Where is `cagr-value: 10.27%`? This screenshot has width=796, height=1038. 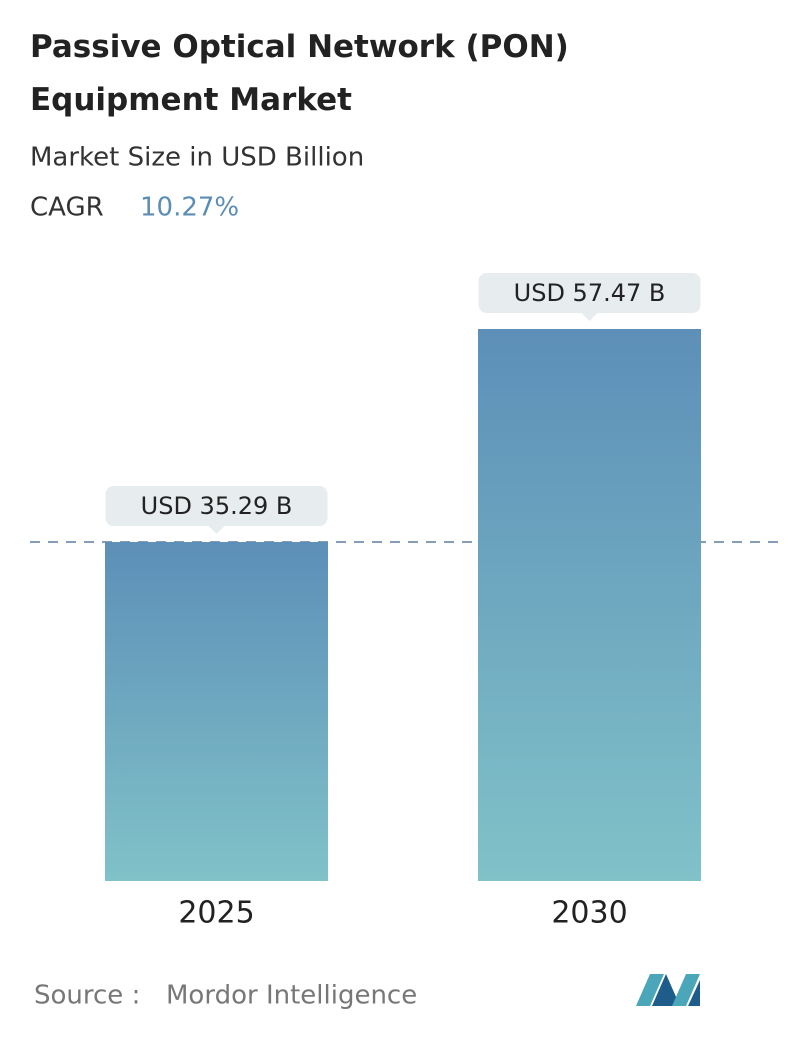
cagr-value: 10.27% is located at coordinates (189, 208).